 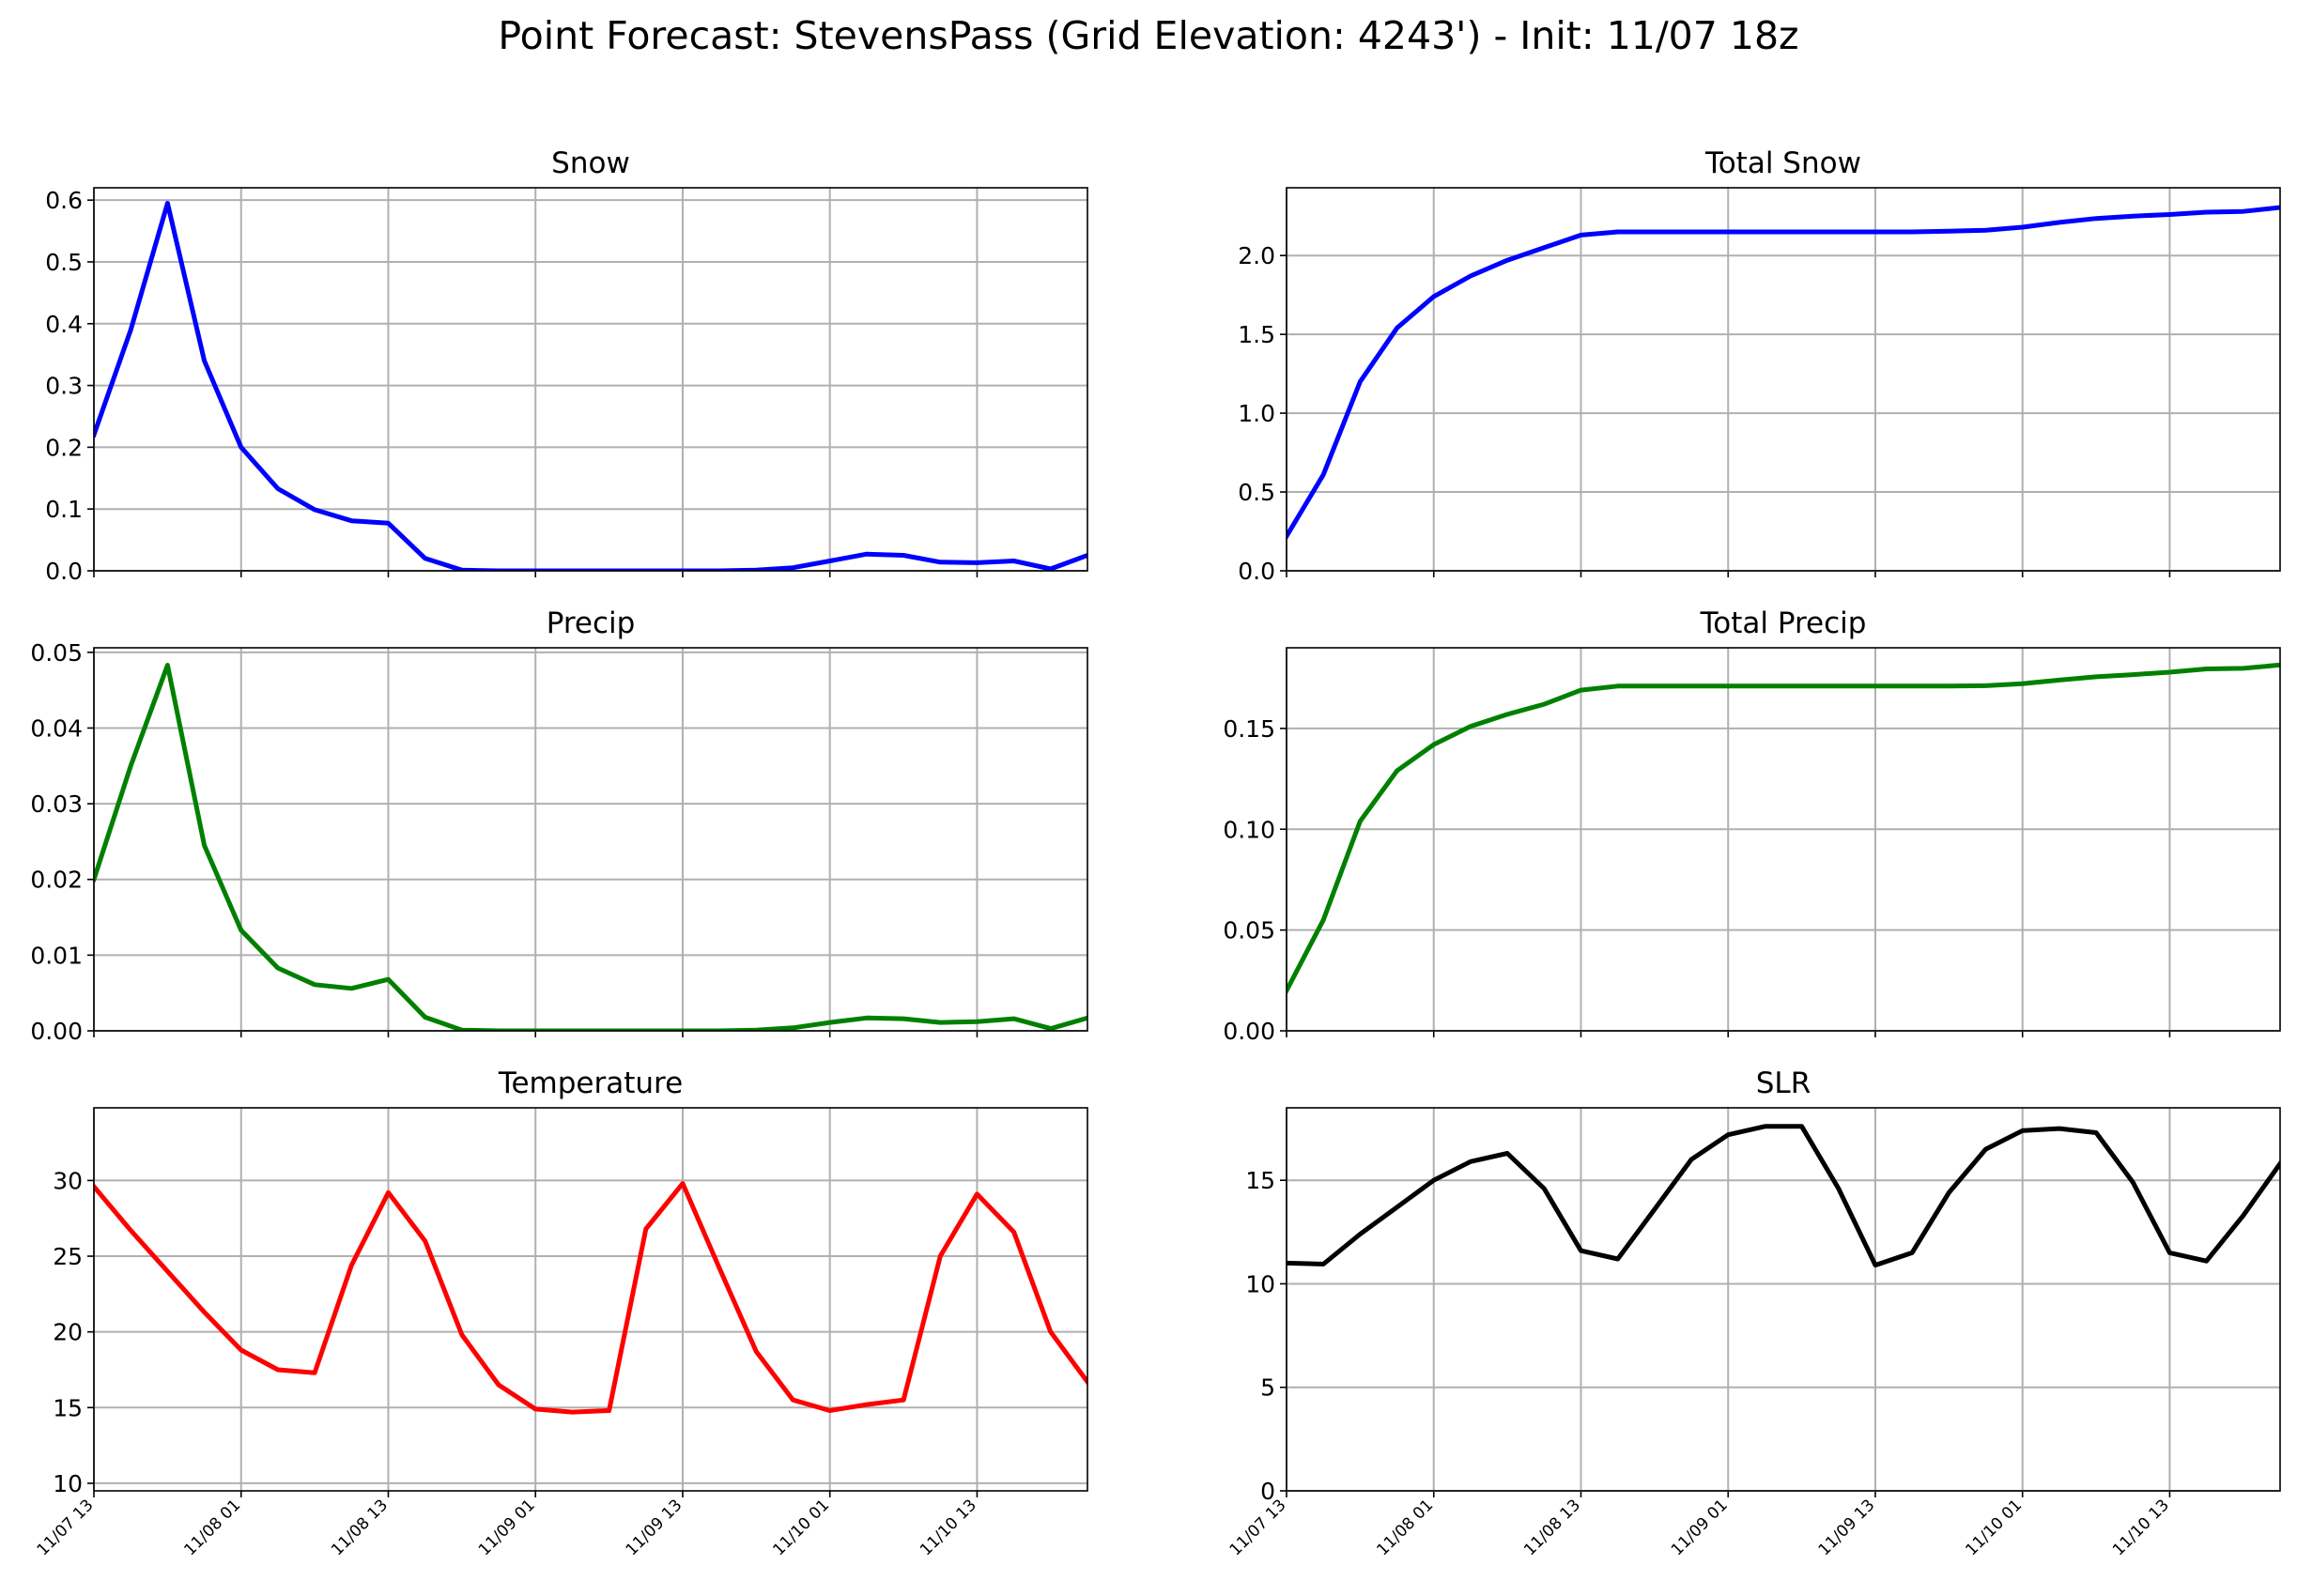 I want to click on total-precip-panel: Total Precip 0.00 0.05 0.10 0.15, so click(x=1752, y=826).